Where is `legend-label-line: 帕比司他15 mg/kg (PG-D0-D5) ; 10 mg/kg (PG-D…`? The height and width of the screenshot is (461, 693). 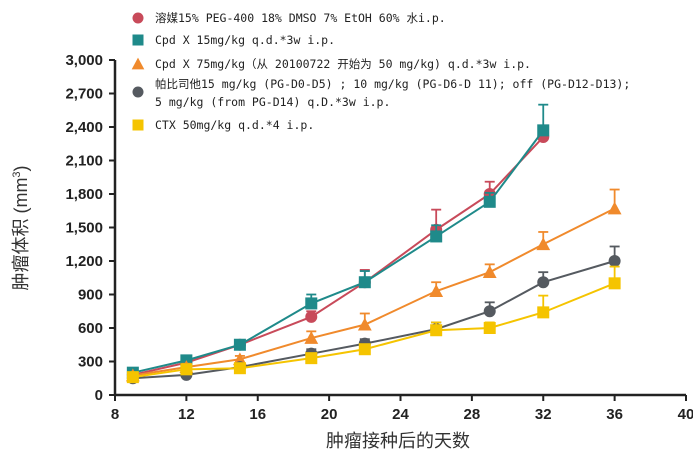 legend-label-line: 帕比司他15 mg/kg (PG-D0-D5) ; 10 mg/kg (PG-D… is located at coordinates (392, 84).